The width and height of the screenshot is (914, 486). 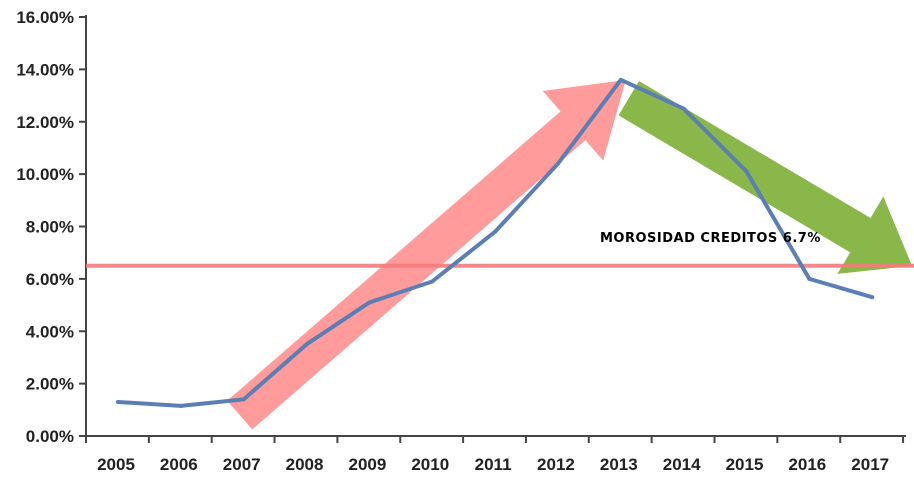 What do you see at coordinates (807, 464) in the screenshot?
I see `x-tick-label: 2016` at bounding box center [807, 464].